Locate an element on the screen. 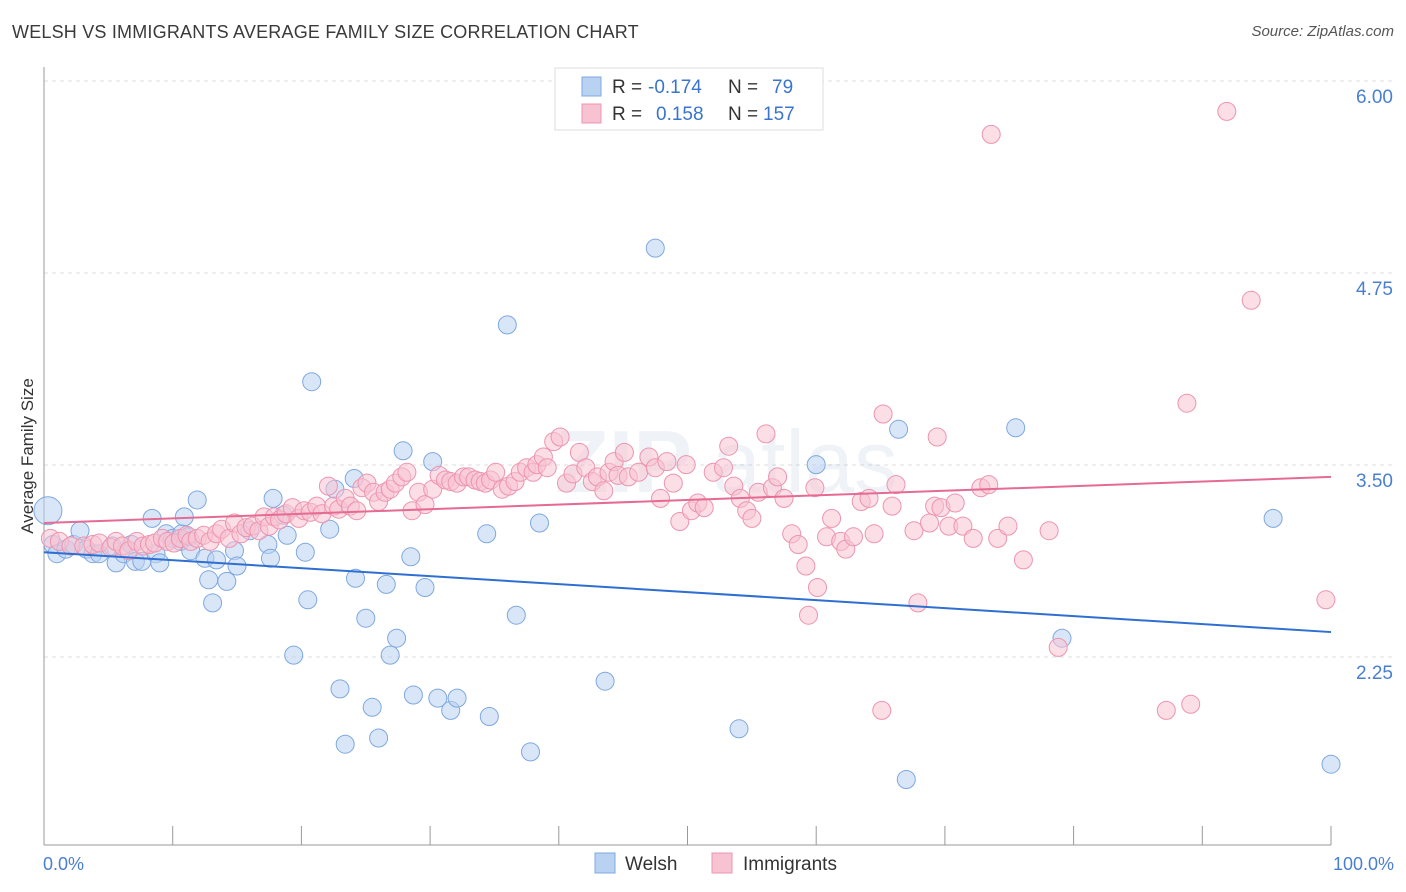 This screenshot has height=892, width=1406. y-tick-label: 3.50 is located at coordinates (1374, 481).